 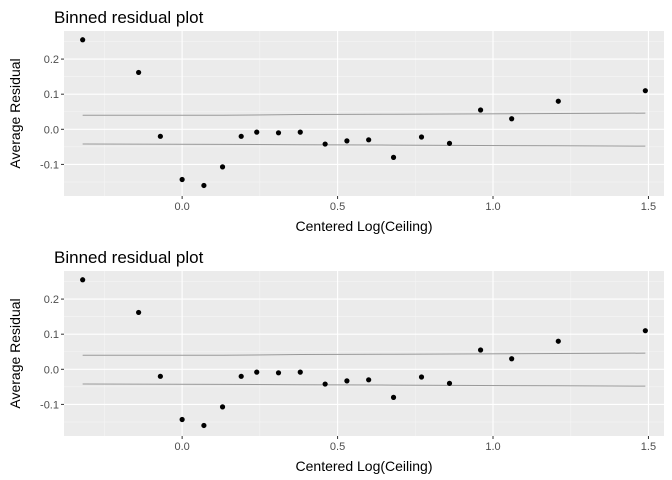 I want to click on plot-2-x-axis-label: Centered Log(Ceiling), so click(x=364, y=466).